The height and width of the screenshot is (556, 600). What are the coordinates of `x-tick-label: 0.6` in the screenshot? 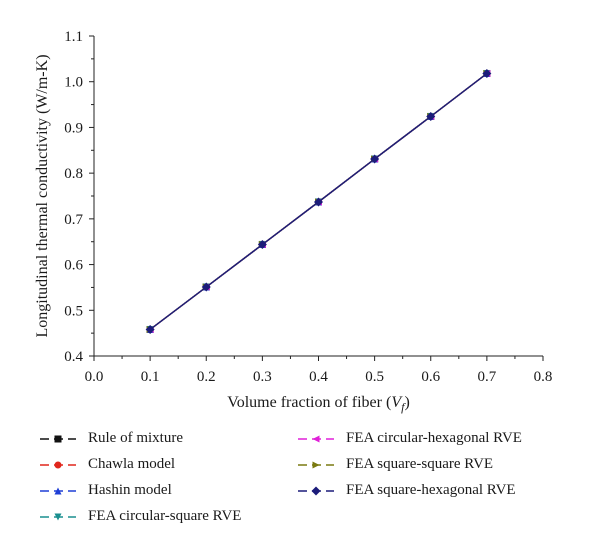 It's located at (430, 377).